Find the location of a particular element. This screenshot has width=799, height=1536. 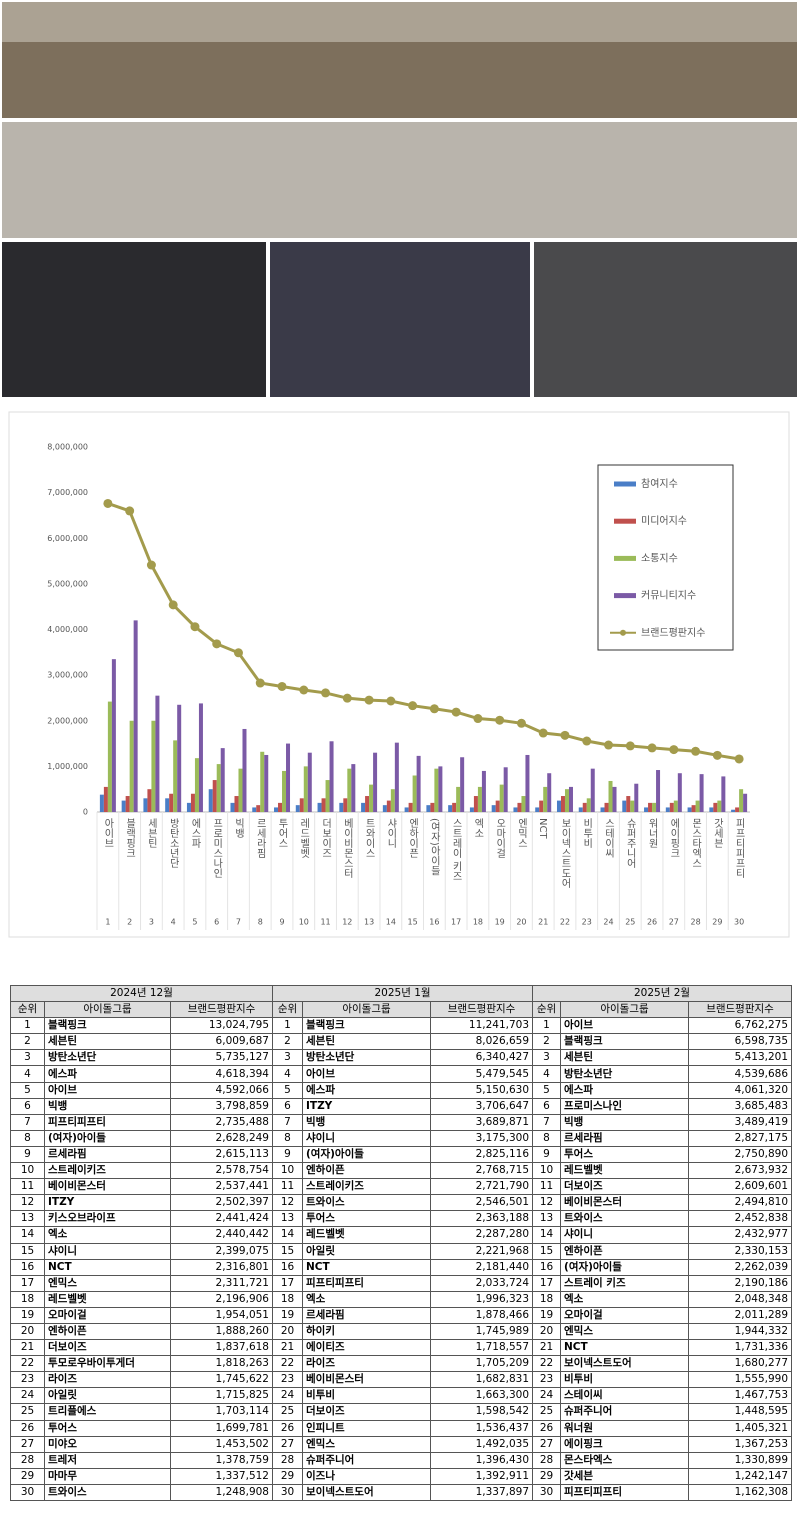

group-name: 스트레이키즈 is located at coordinates (366, 1187).